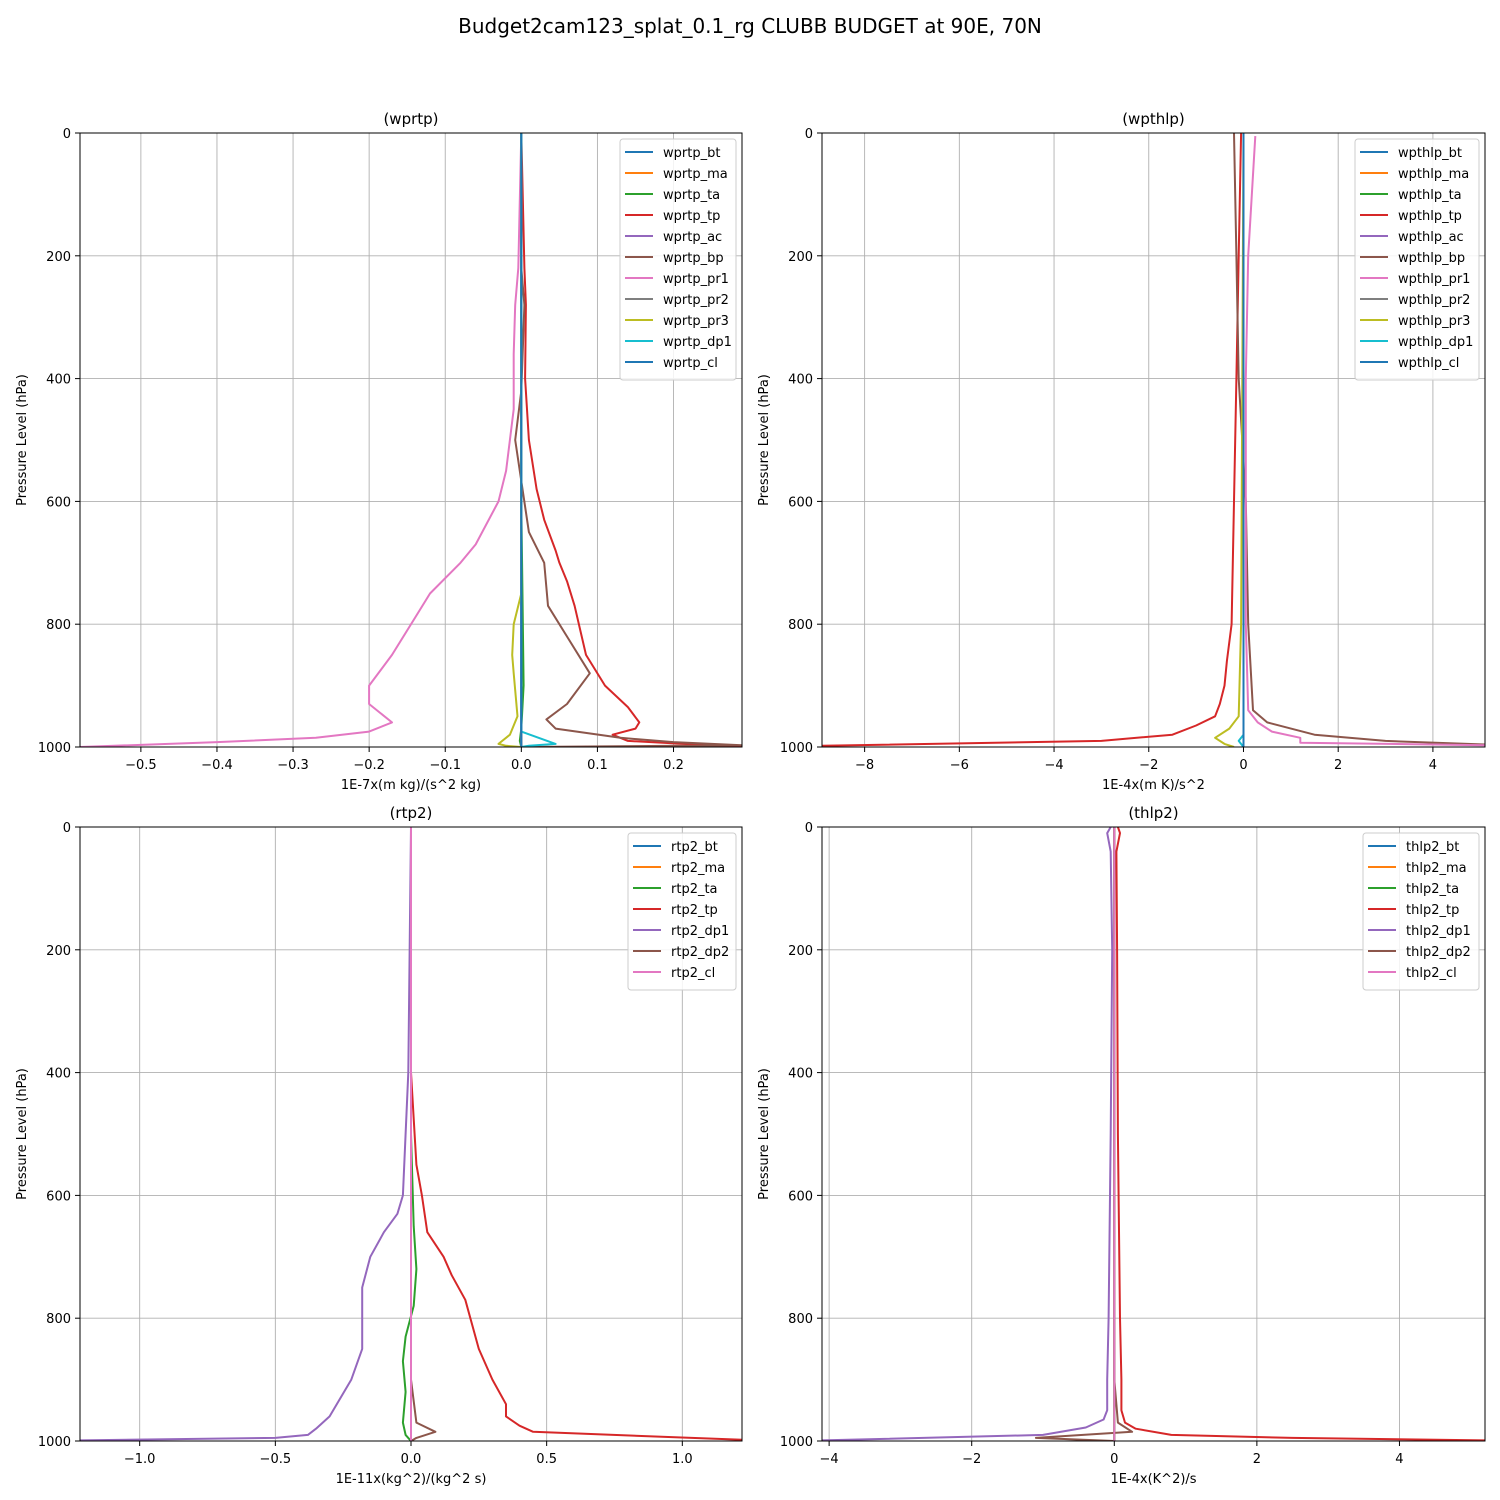  I want to click on series-line-rtp2_dp1, so click(246, 1134).